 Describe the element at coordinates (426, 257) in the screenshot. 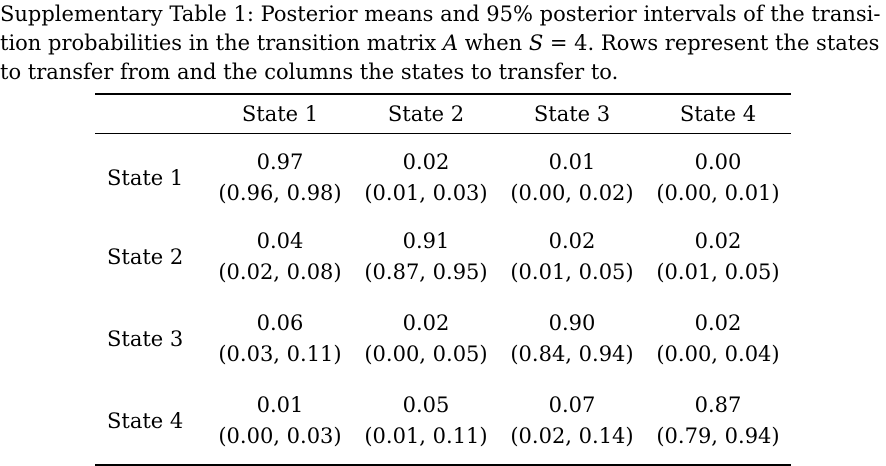

I see `table-cell: 0.91 (0.87, 0.95)` at that location.